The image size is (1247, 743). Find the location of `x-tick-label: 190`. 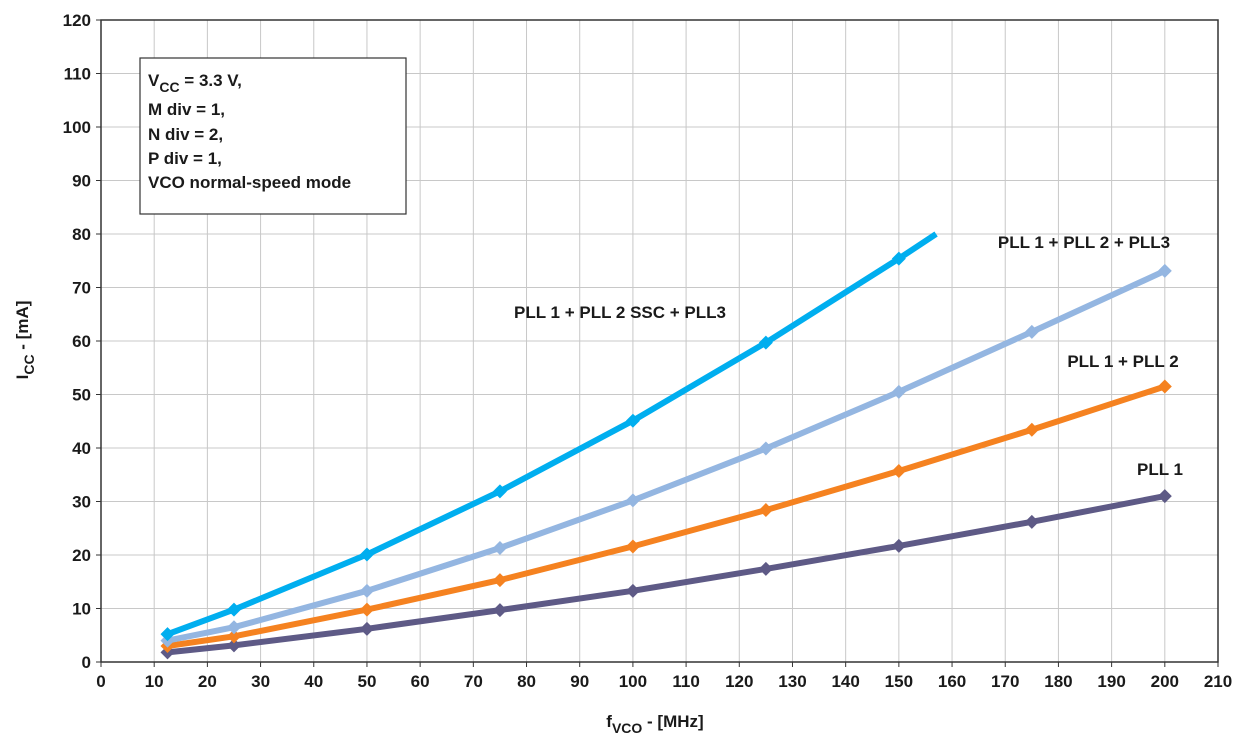

x-tick-label: 190 is located at coordinates (1111, 681).